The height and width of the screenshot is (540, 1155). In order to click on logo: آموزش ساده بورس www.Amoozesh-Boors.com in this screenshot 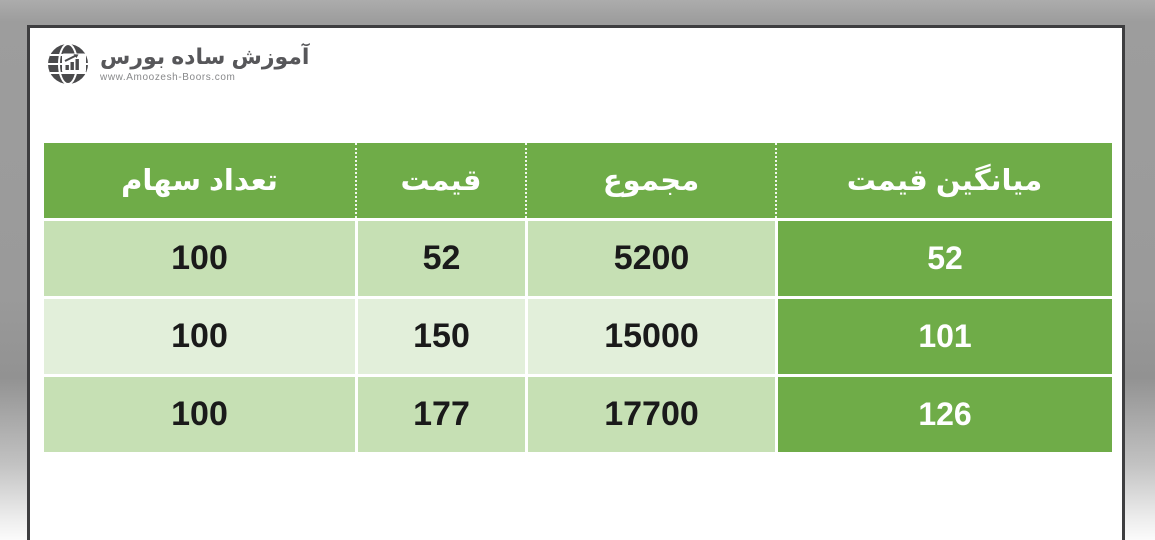, I will do `click(177, 64)`.